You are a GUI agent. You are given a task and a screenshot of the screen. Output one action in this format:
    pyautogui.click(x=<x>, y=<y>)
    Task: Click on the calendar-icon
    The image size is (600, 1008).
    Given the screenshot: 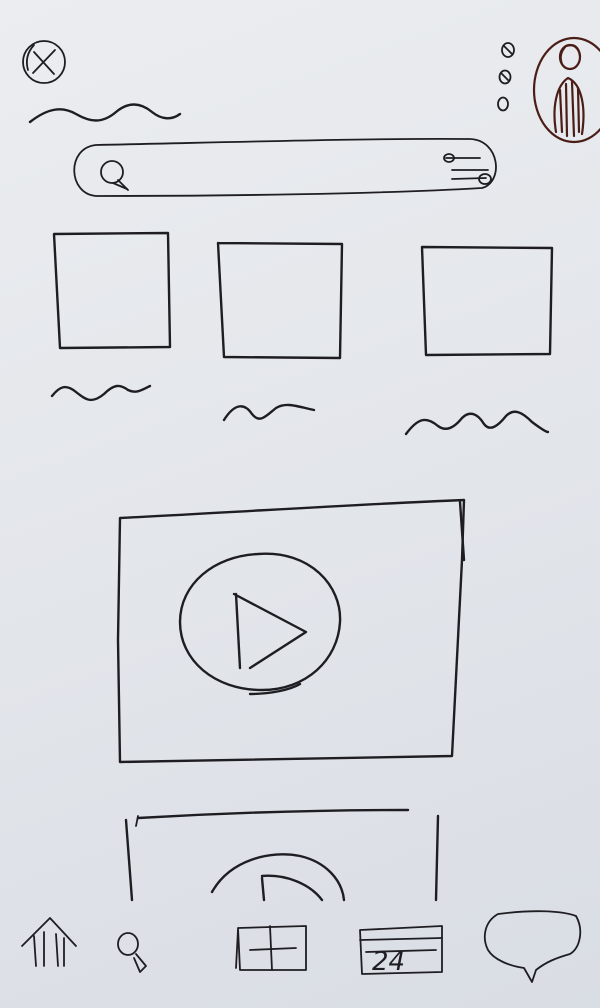 What is the action you would take?
    pyautogui.click(x=401, y=950)
    